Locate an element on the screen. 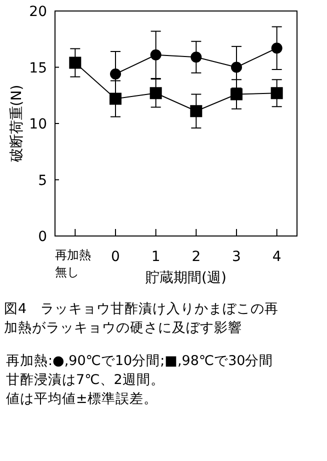 The image size is (327, 461). x-tick-label: 1 is located at coordinates (155, 257).